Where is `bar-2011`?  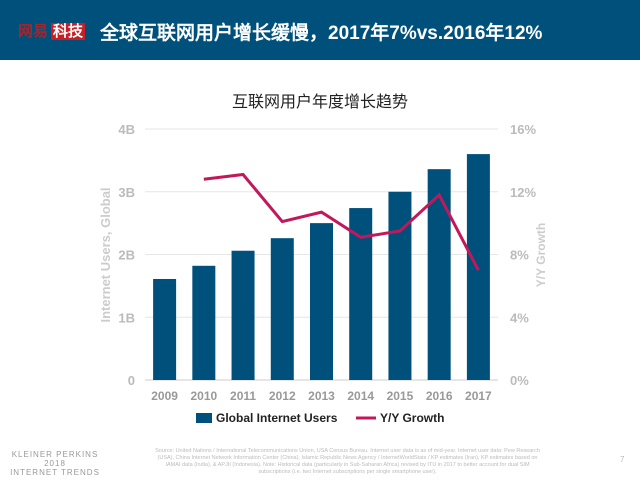
bar-2011 is located at coordinates (243, 315).